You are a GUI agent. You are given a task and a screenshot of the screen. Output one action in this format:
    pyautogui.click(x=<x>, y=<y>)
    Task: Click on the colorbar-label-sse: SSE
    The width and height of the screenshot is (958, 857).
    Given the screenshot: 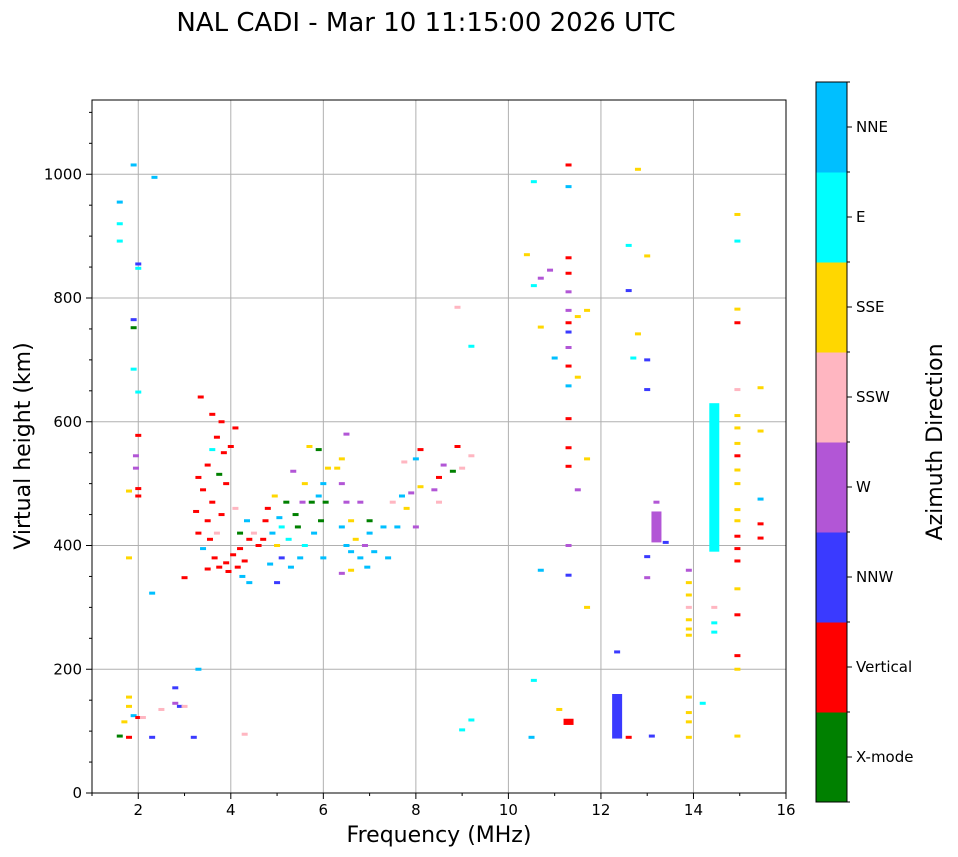 What is the action you would take?
    pyautogui.click(x=870, y=307)
    